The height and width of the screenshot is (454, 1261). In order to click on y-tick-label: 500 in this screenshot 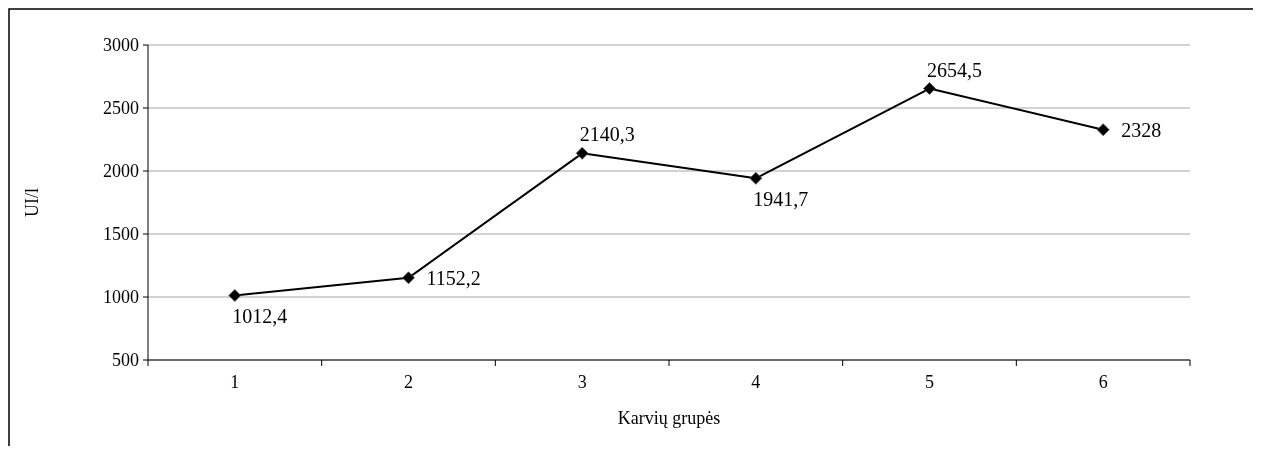, I will do `click(125, 360)`.